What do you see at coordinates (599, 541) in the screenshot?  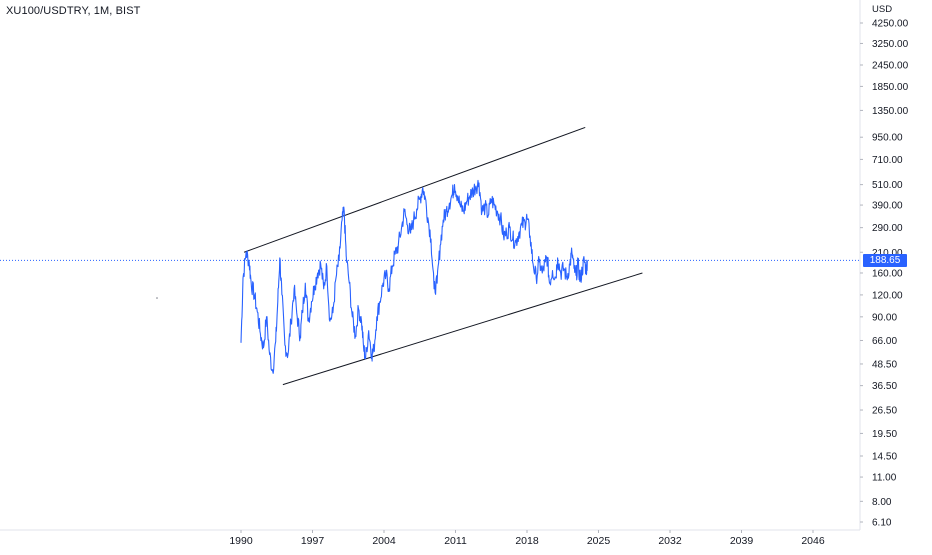 I see `x-tick-label: 2025` at bounding box center [599, 541].